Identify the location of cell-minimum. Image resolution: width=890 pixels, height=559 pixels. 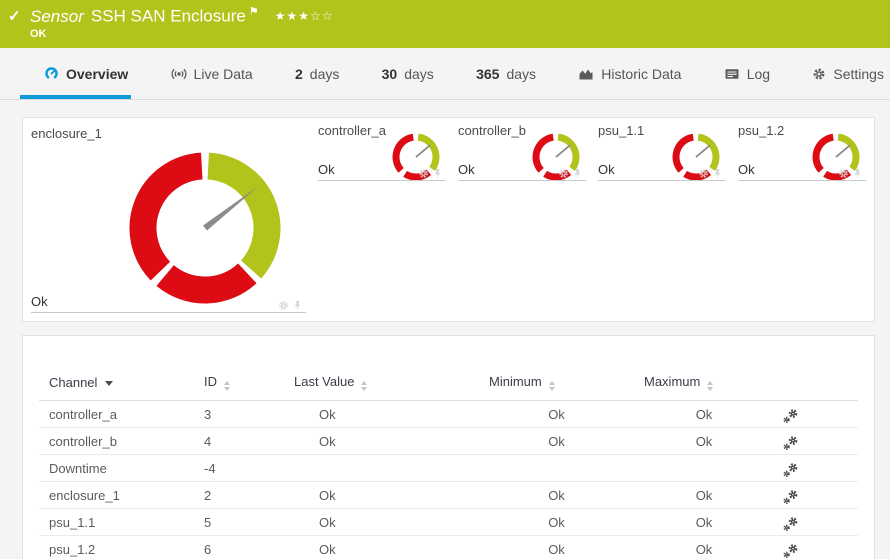
(556, 468).